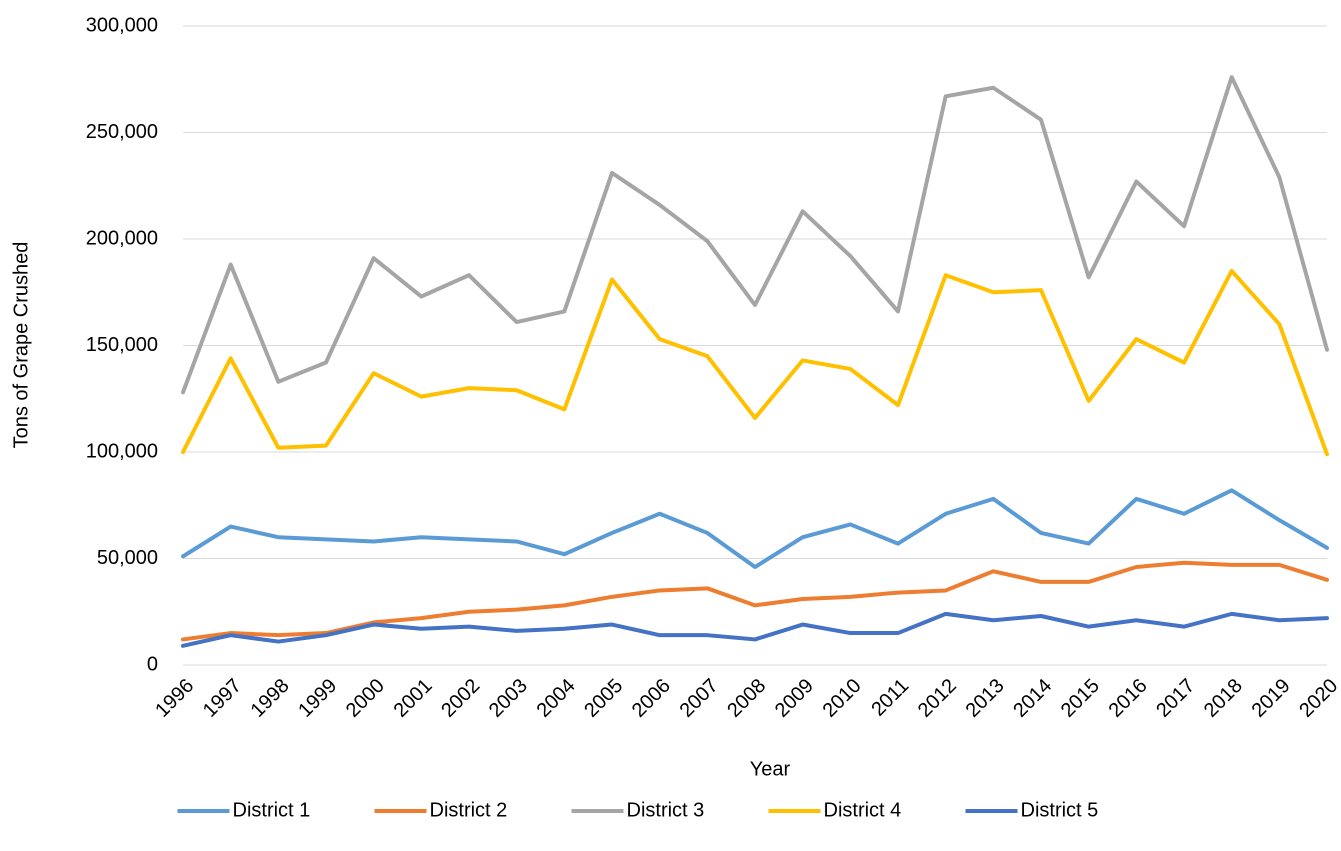  What do you see at coordinates (122, 25) in the screenshot?
I see `y-tick-label: 300,000` at bounding box center [122, 25].